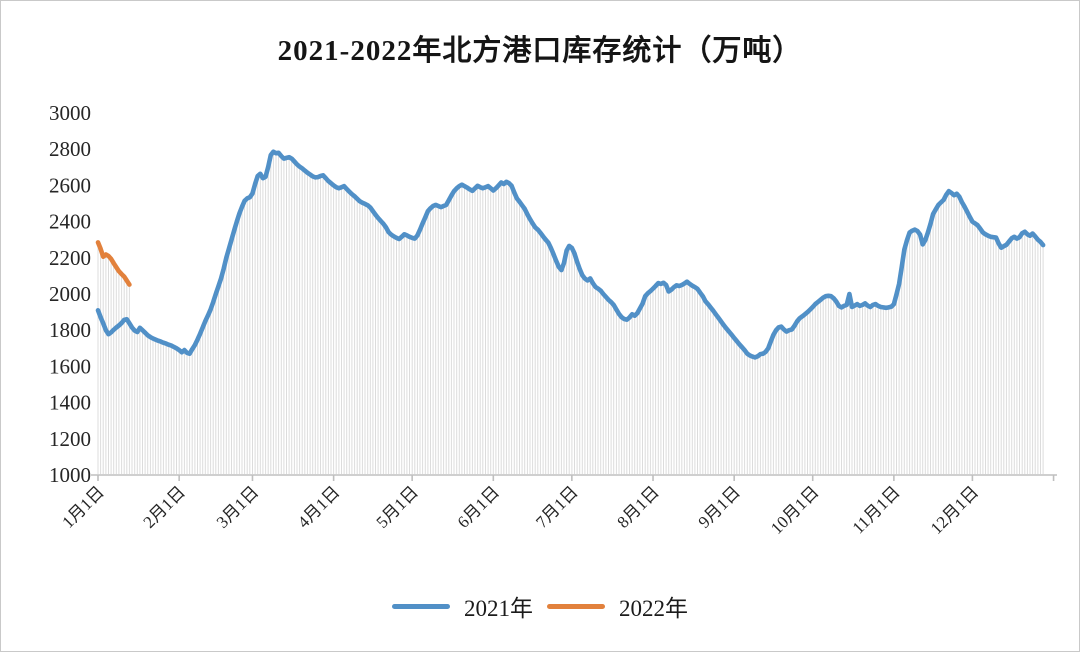 Image resolution: width=1080 pixels, height=652 pixels. Describe the element at coordinates (540, 606) in the screenshot. I see `legend: 2021年 2022年` at that location.